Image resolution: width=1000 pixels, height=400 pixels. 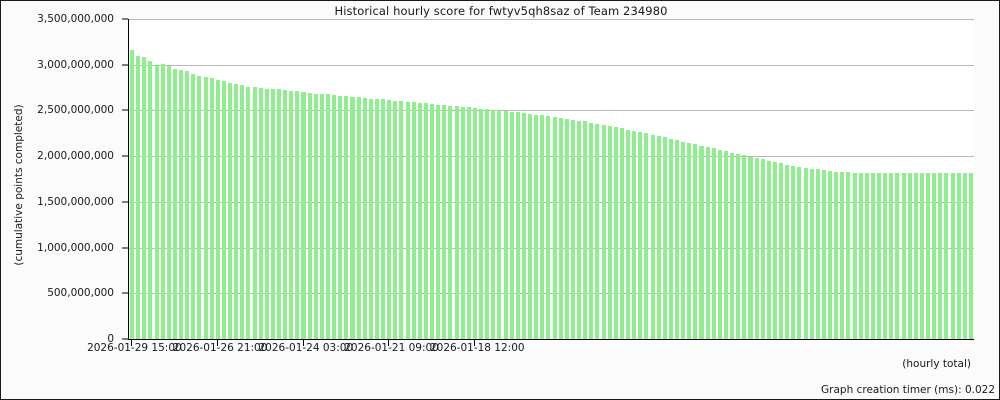 What do you see at coordinates (134, 348) in the screenshot?
I see `x-tick-label: 2026-01-29 15:00` at bounding box center [134, 348].